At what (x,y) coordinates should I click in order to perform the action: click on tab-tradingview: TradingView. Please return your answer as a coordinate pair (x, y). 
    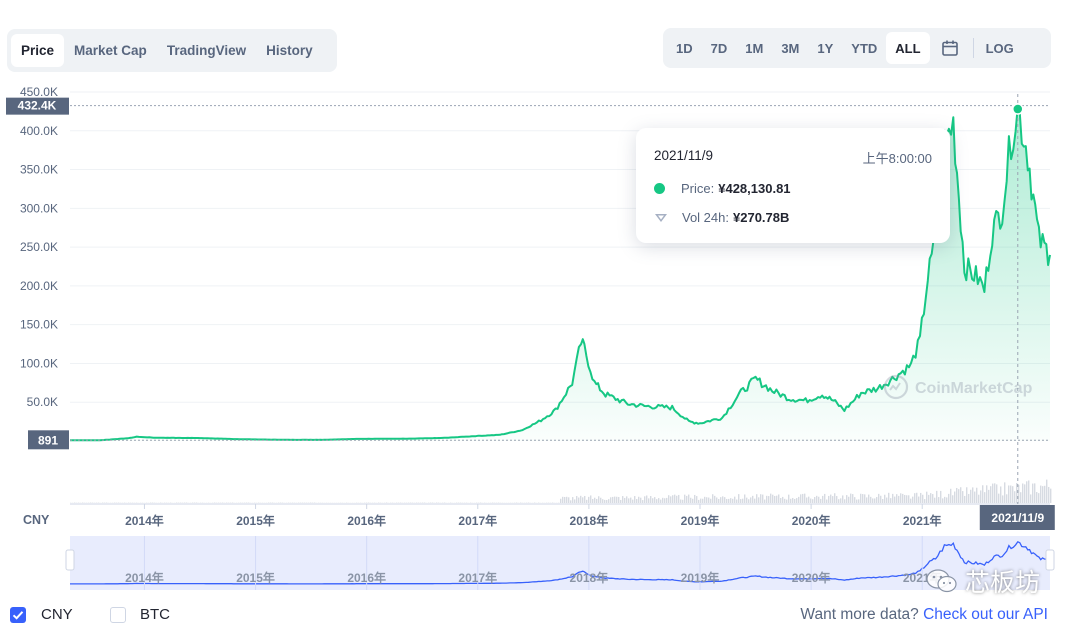
    Looking at the image, I should click on (206, 50).